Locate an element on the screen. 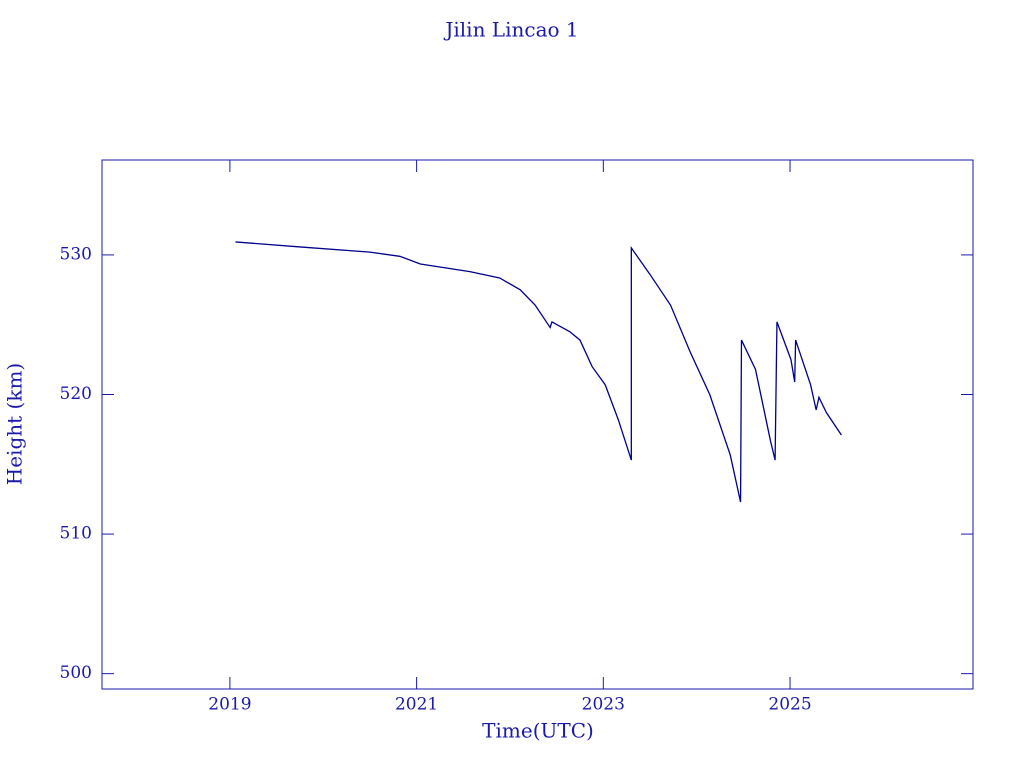 The height and width of the screenshot is (768, 1024). y-tick-label: 500 is located at coordinates (76, 673).